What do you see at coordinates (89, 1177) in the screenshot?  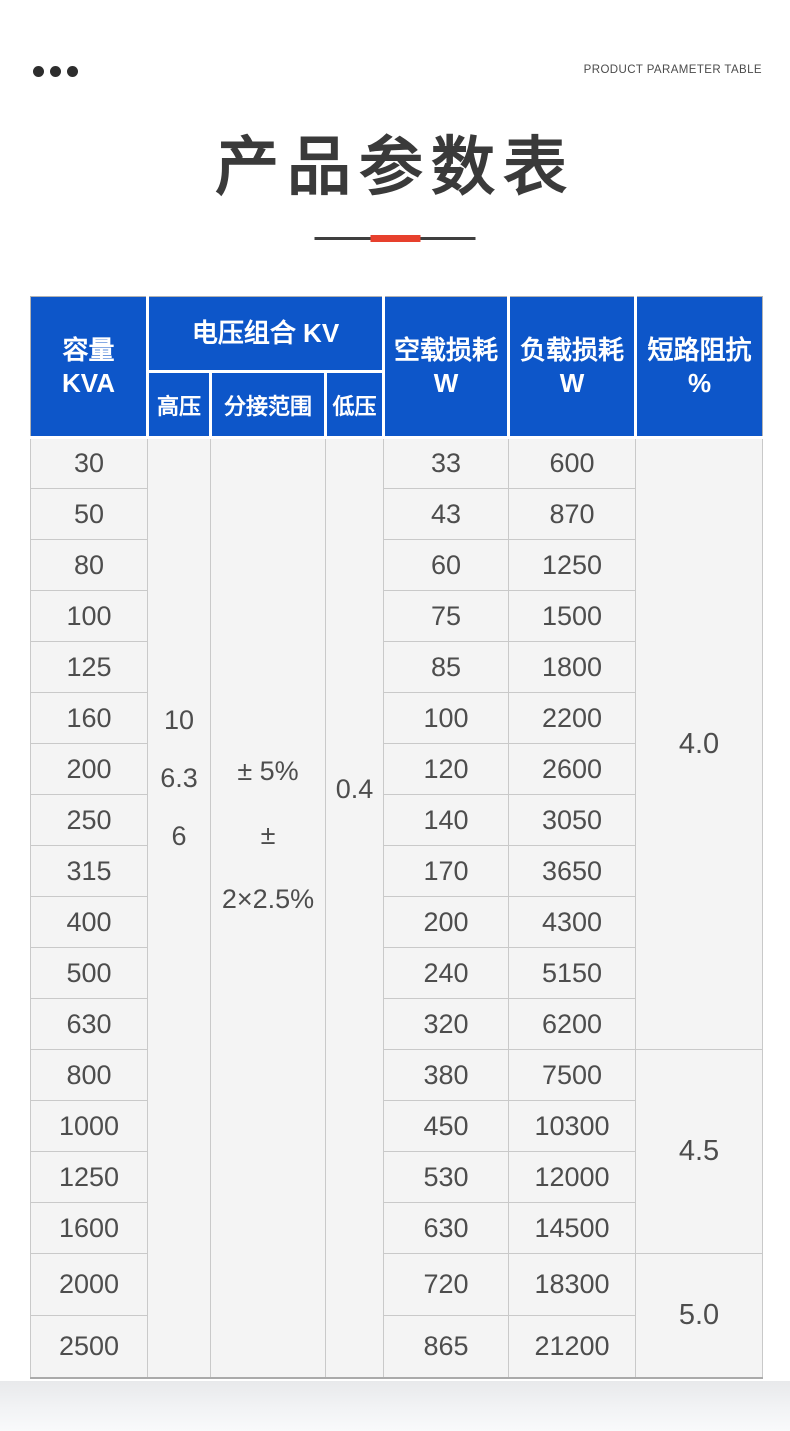 I see `capacity-cell: 1250` at bounding box center [89, 1177].